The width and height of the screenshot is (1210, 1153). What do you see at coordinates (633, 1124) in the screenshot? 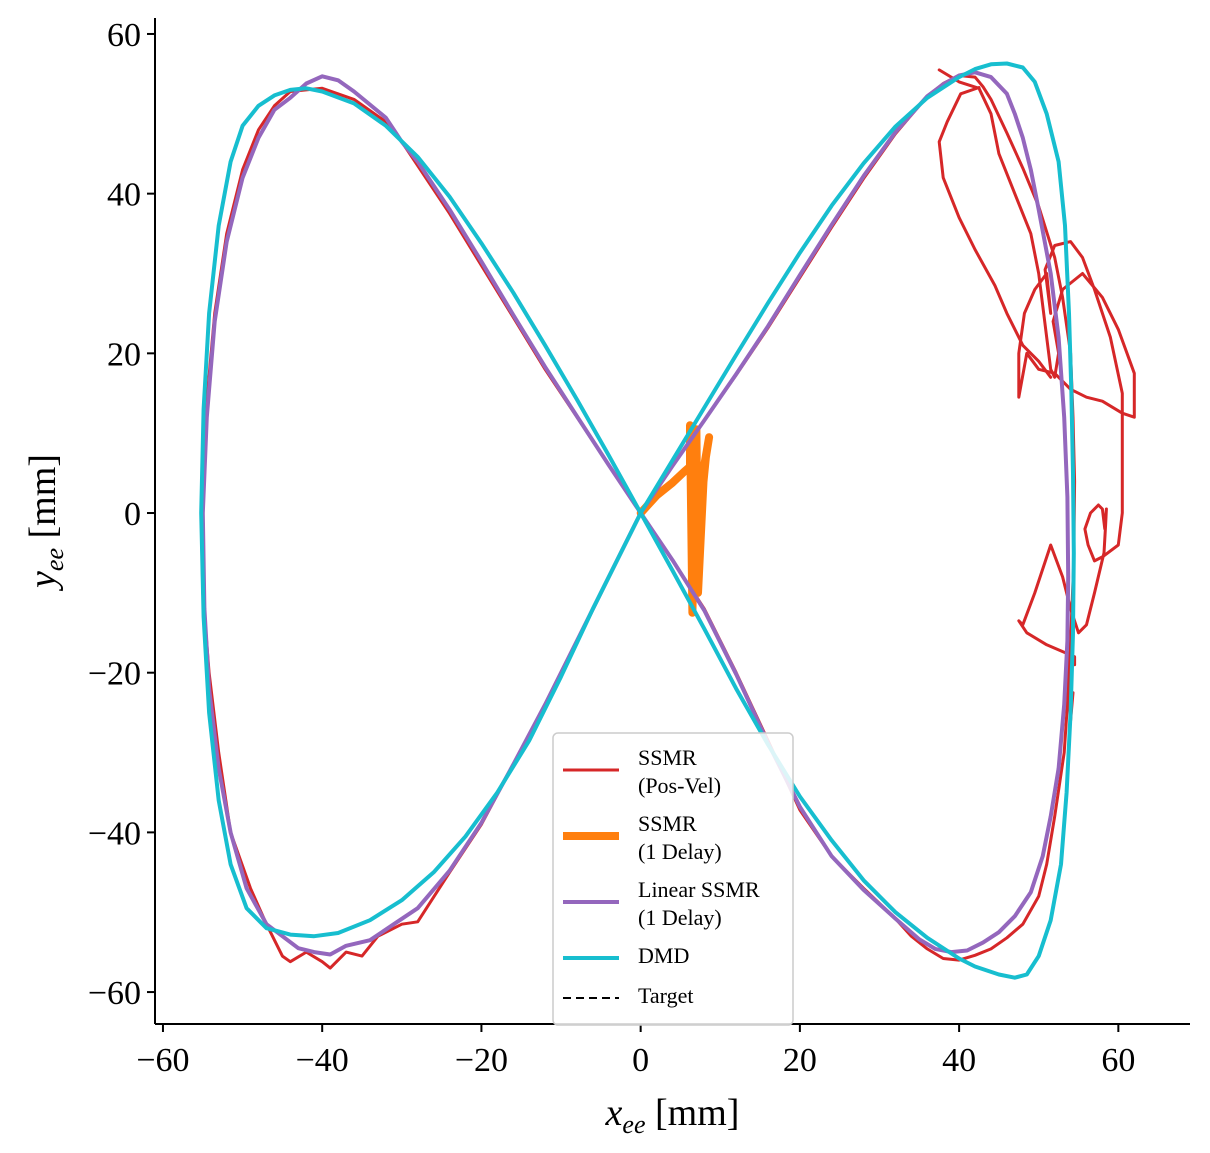
I see `x-axis-label-sub: ee` at bounding box center [633, 1124].